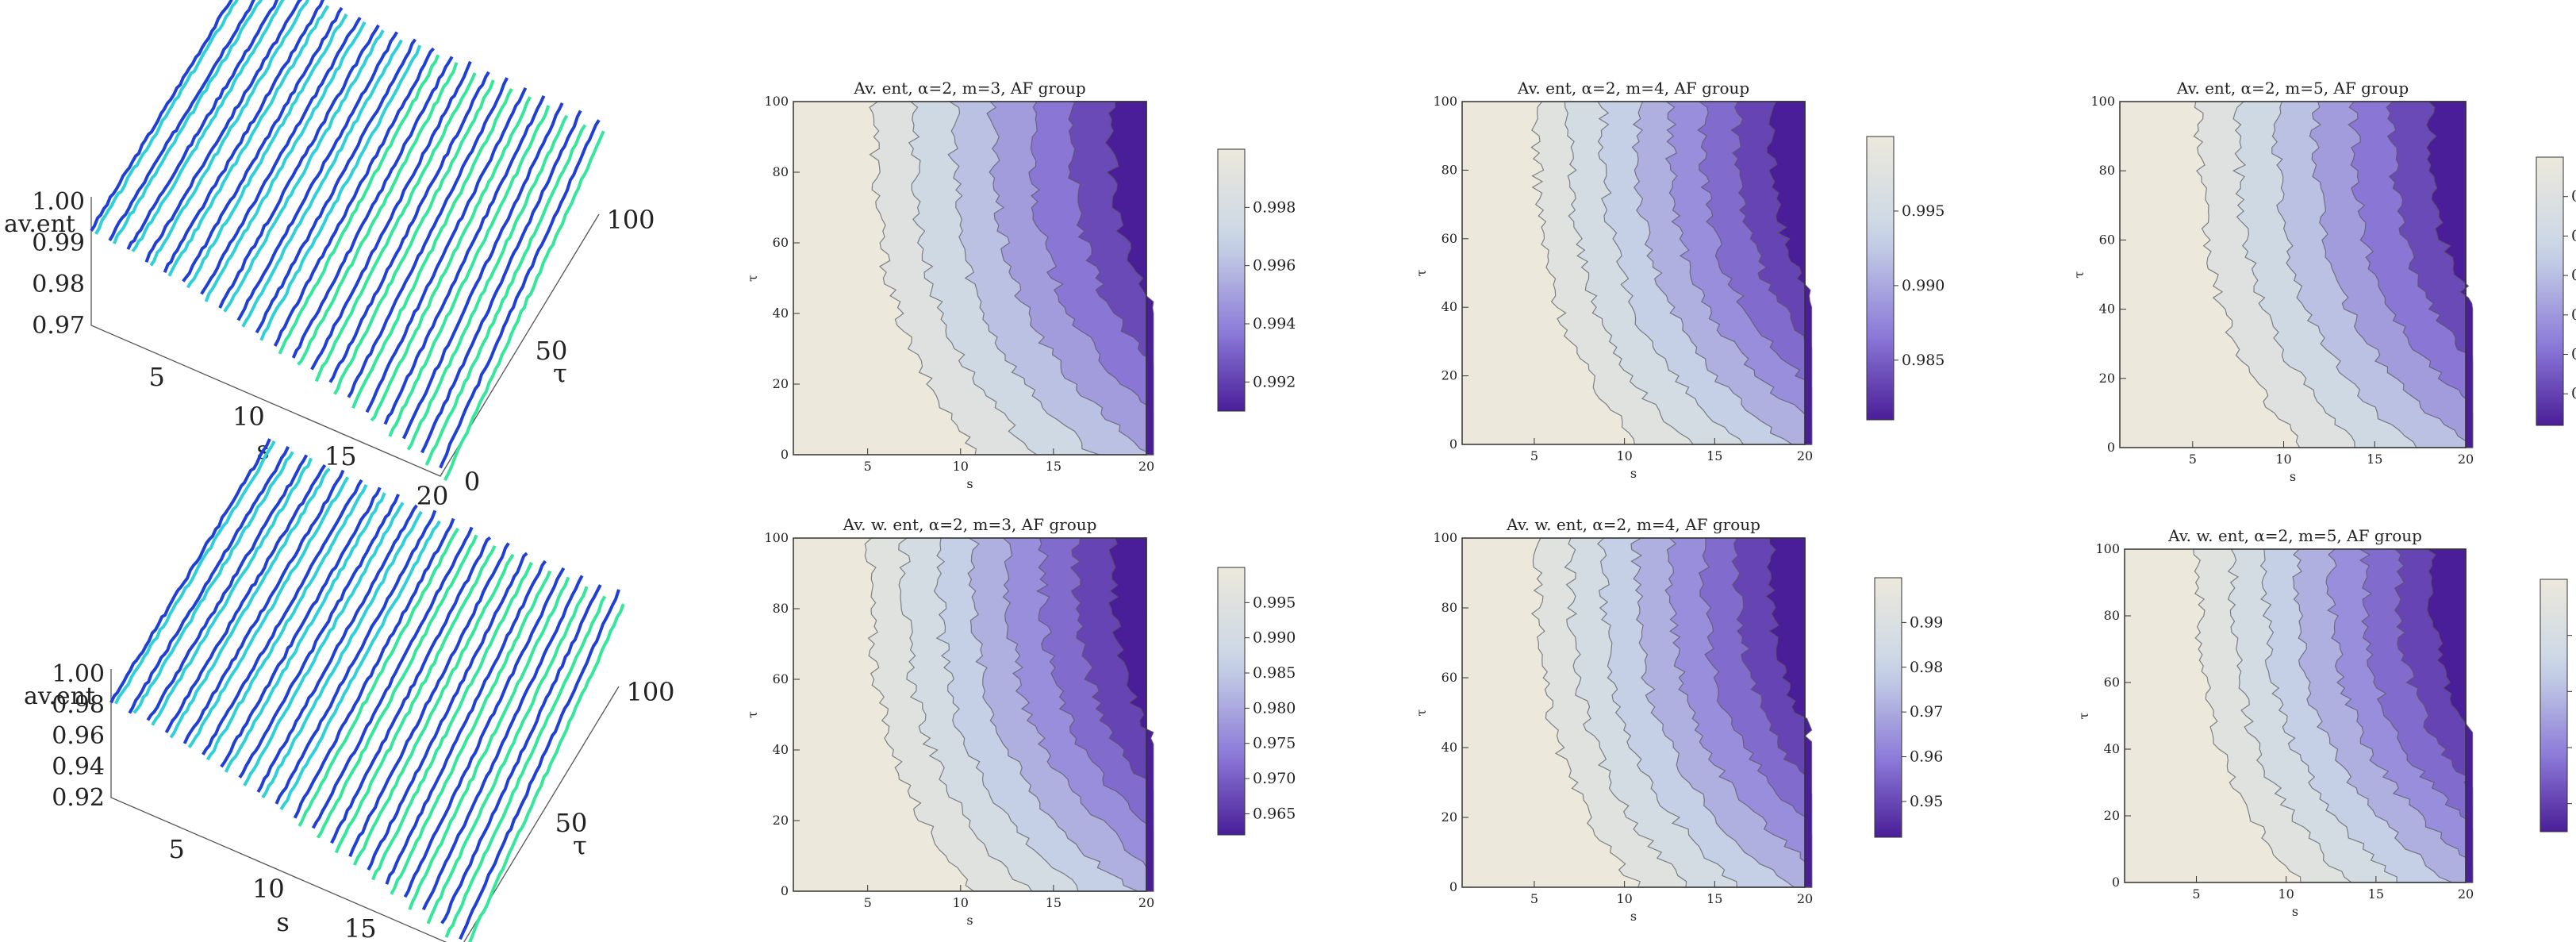 The width and height of the screenshot is (2576, 942). What do you see at coordinates (1926, 668) in the screenshot?
I see `colorbar-tick-label: 0.98` at bounding box center [1926, 668].